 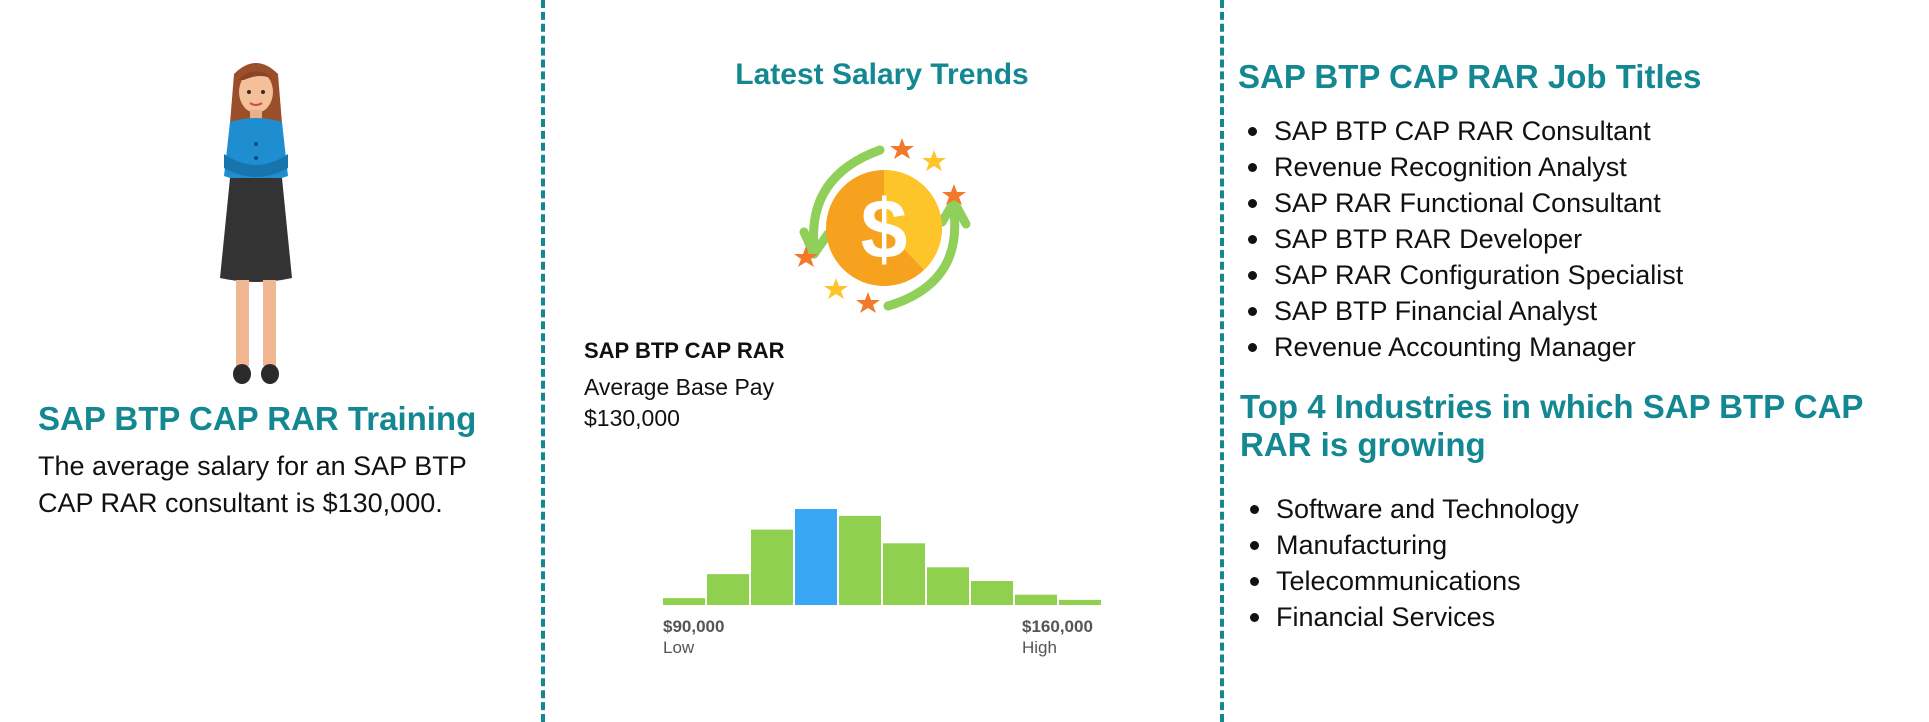 What do you see at coordinates (1057, 626) in the screenshot?
I see `high-value: $160,000` at bounding box center [1057, 626].